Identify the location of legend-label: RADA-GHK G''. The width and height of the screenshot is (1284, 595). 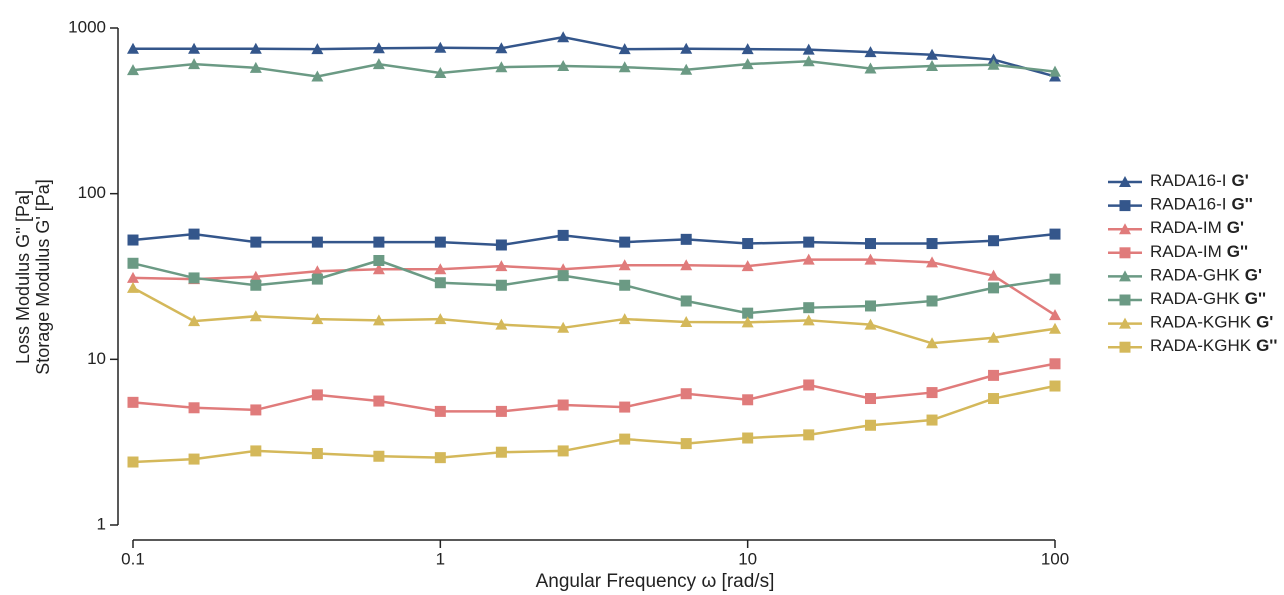
(1208, 298).